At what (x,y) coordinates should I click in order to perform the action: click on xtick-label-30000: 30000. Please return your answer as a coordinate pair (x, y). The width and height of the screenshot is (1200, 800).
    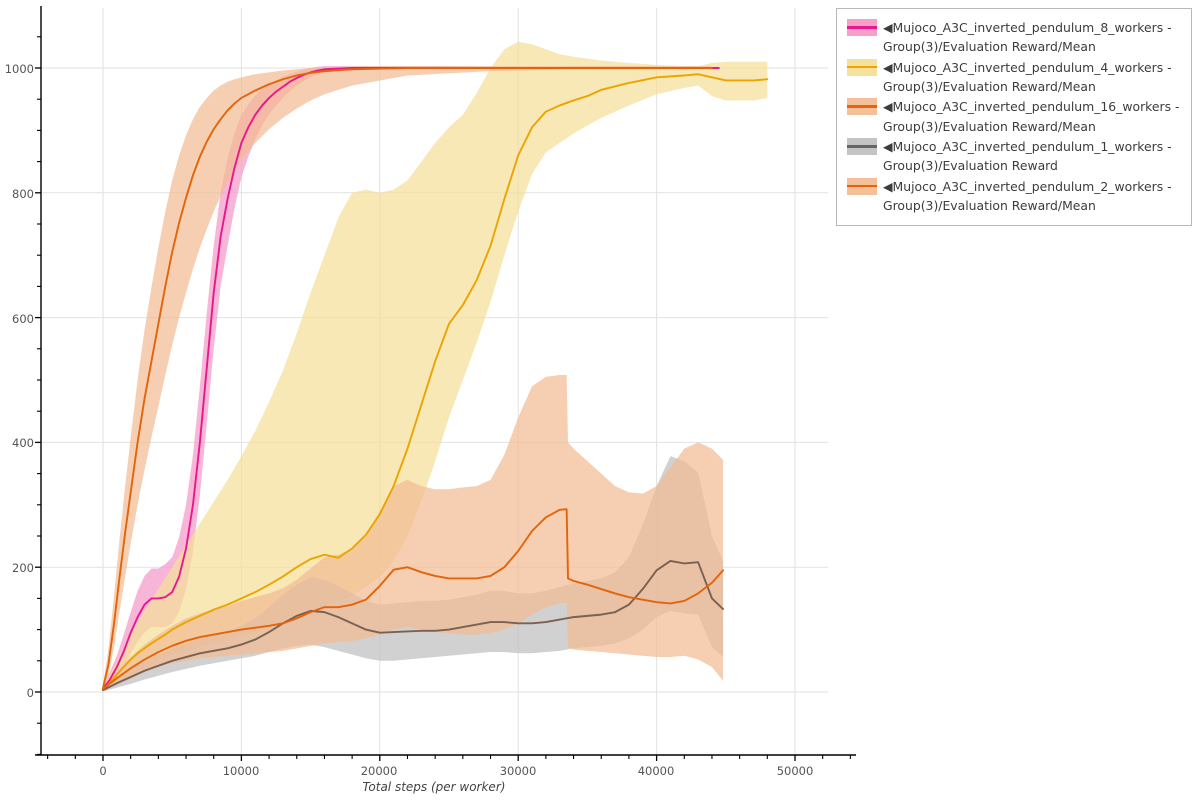
    Looking at the image, I should click on (518, 771).